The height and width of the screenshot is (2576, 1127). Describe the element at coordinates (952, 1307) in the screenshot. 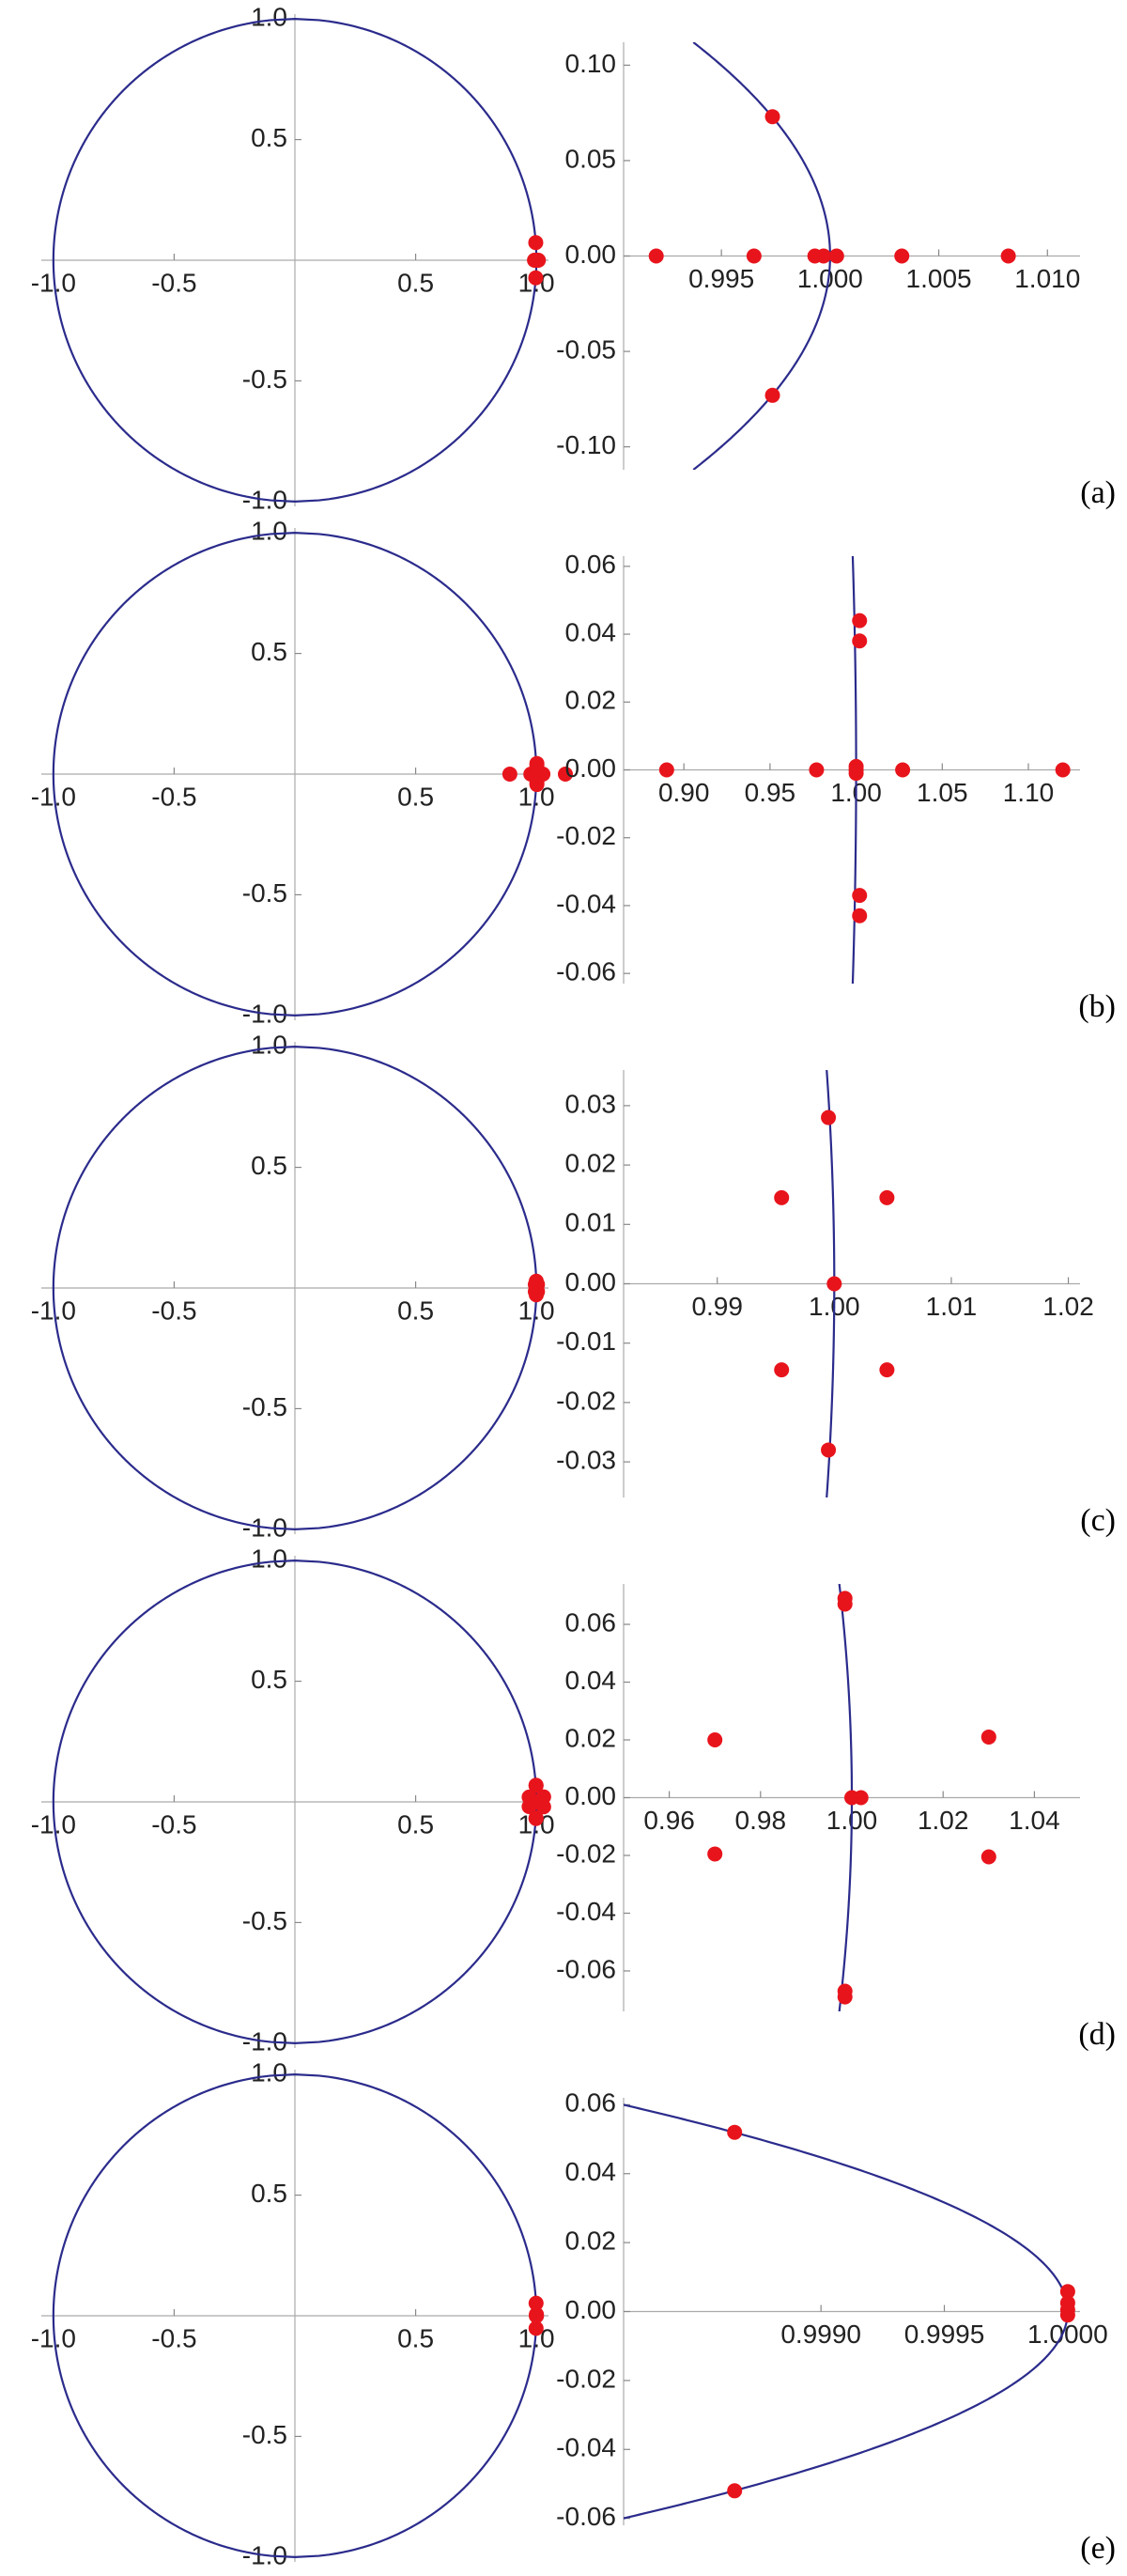

I see `x-tick-label: 1.01` at that location.